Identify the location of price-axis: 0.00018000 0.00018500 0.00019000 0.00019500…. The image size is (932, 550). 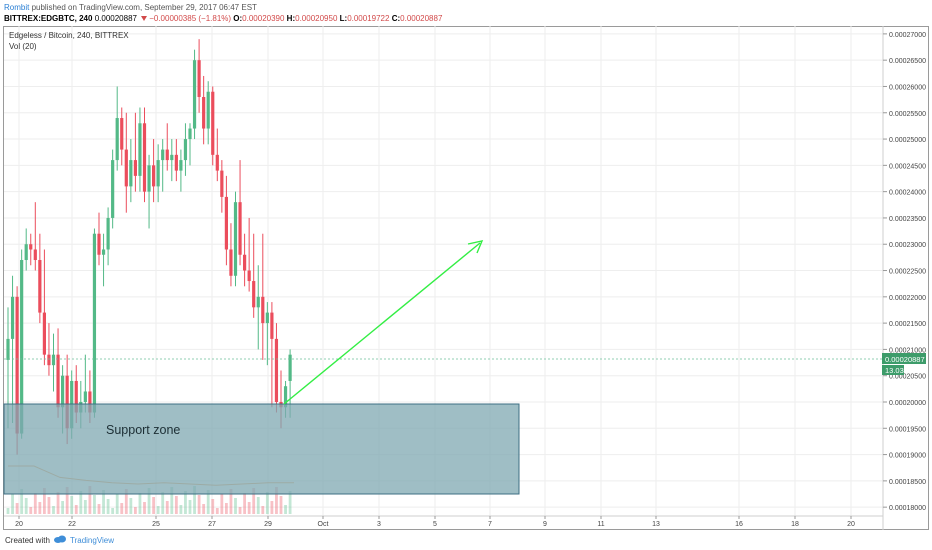
(904, 278).